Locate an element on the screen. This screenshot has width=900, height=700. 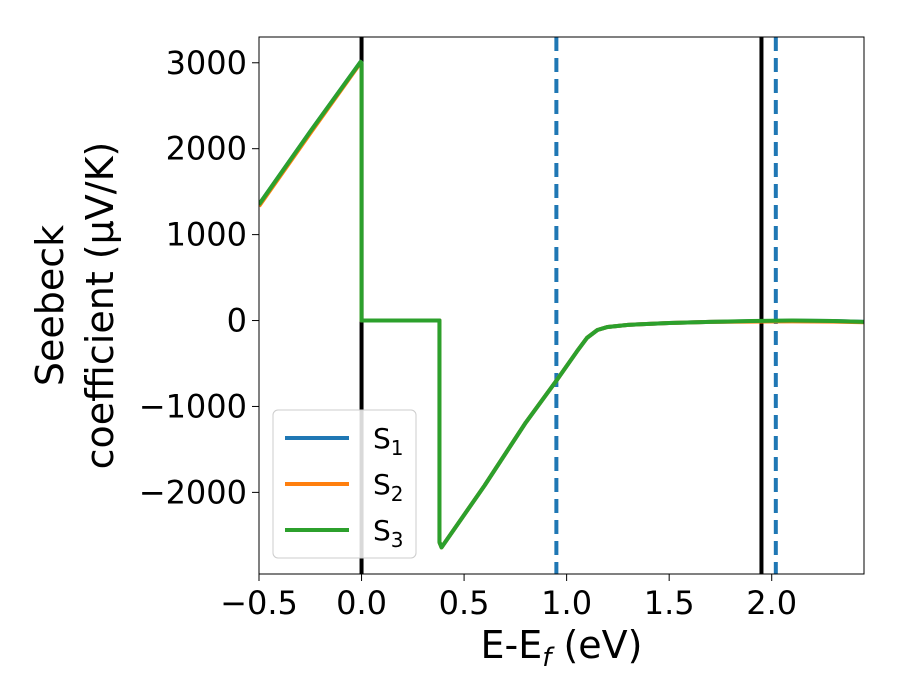
y-tick-label: 2000 is located at coordinates (206, 149).